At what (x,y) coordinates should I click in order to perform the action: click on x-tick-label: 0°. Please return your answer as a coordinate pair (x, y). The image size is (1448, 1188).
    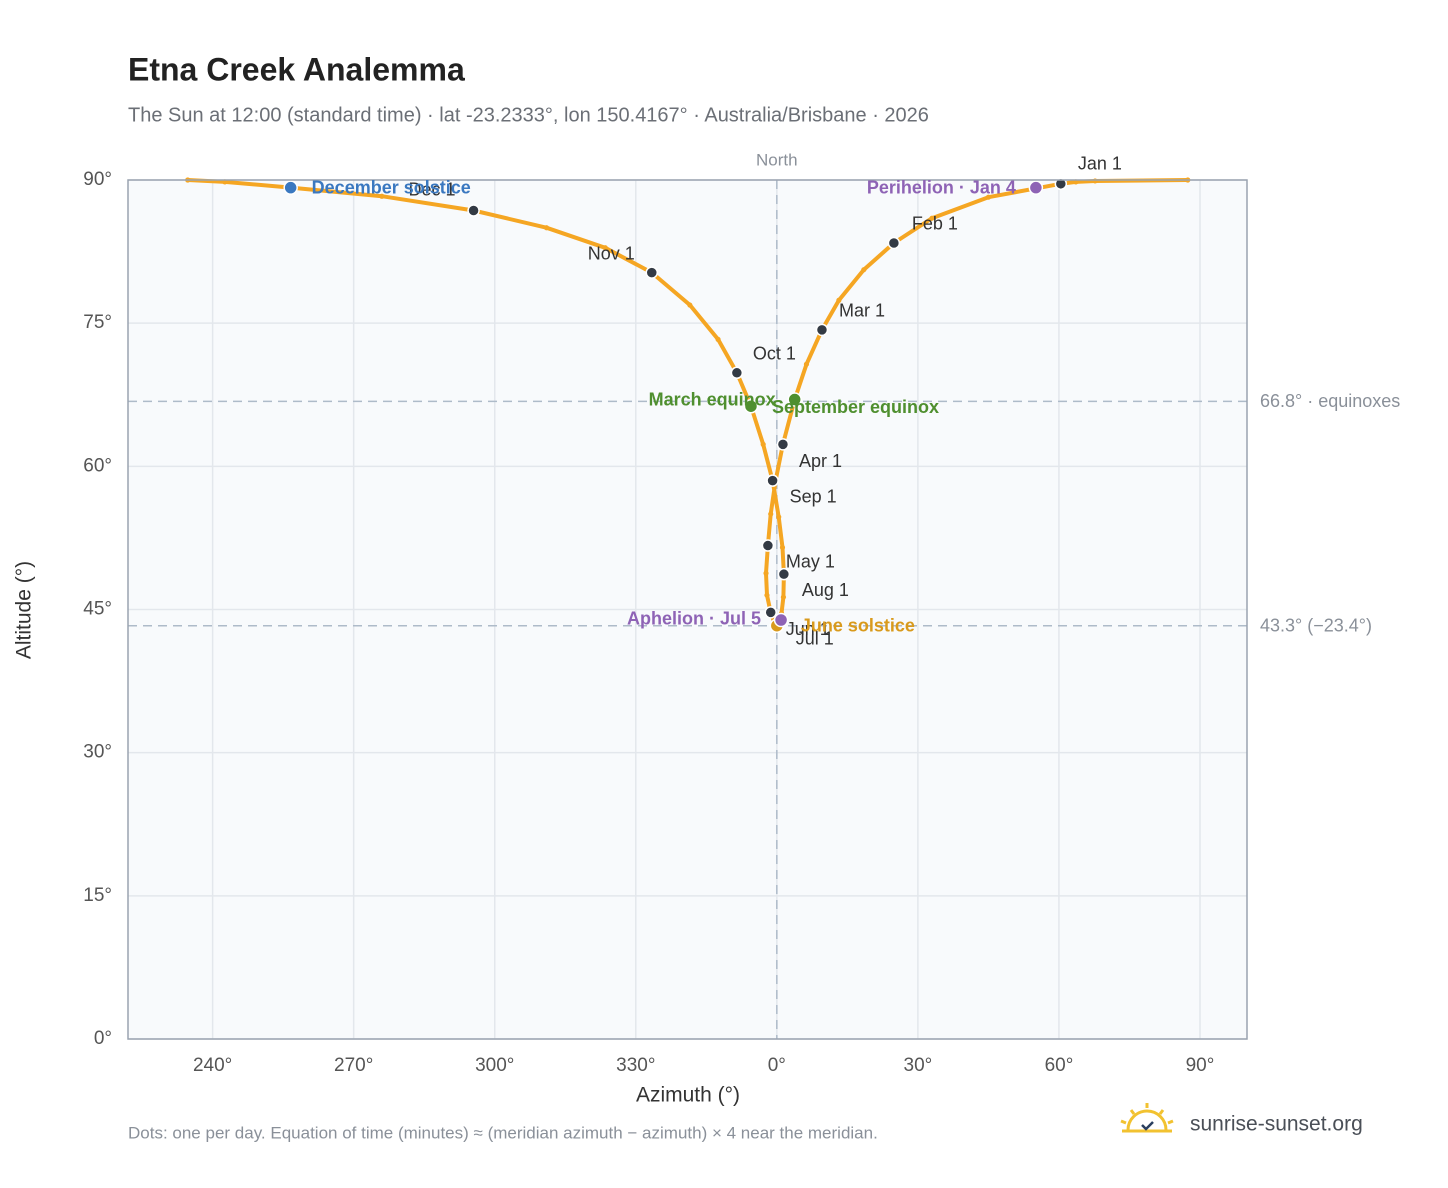
    Looking at the image, I should click on (777, 1065).